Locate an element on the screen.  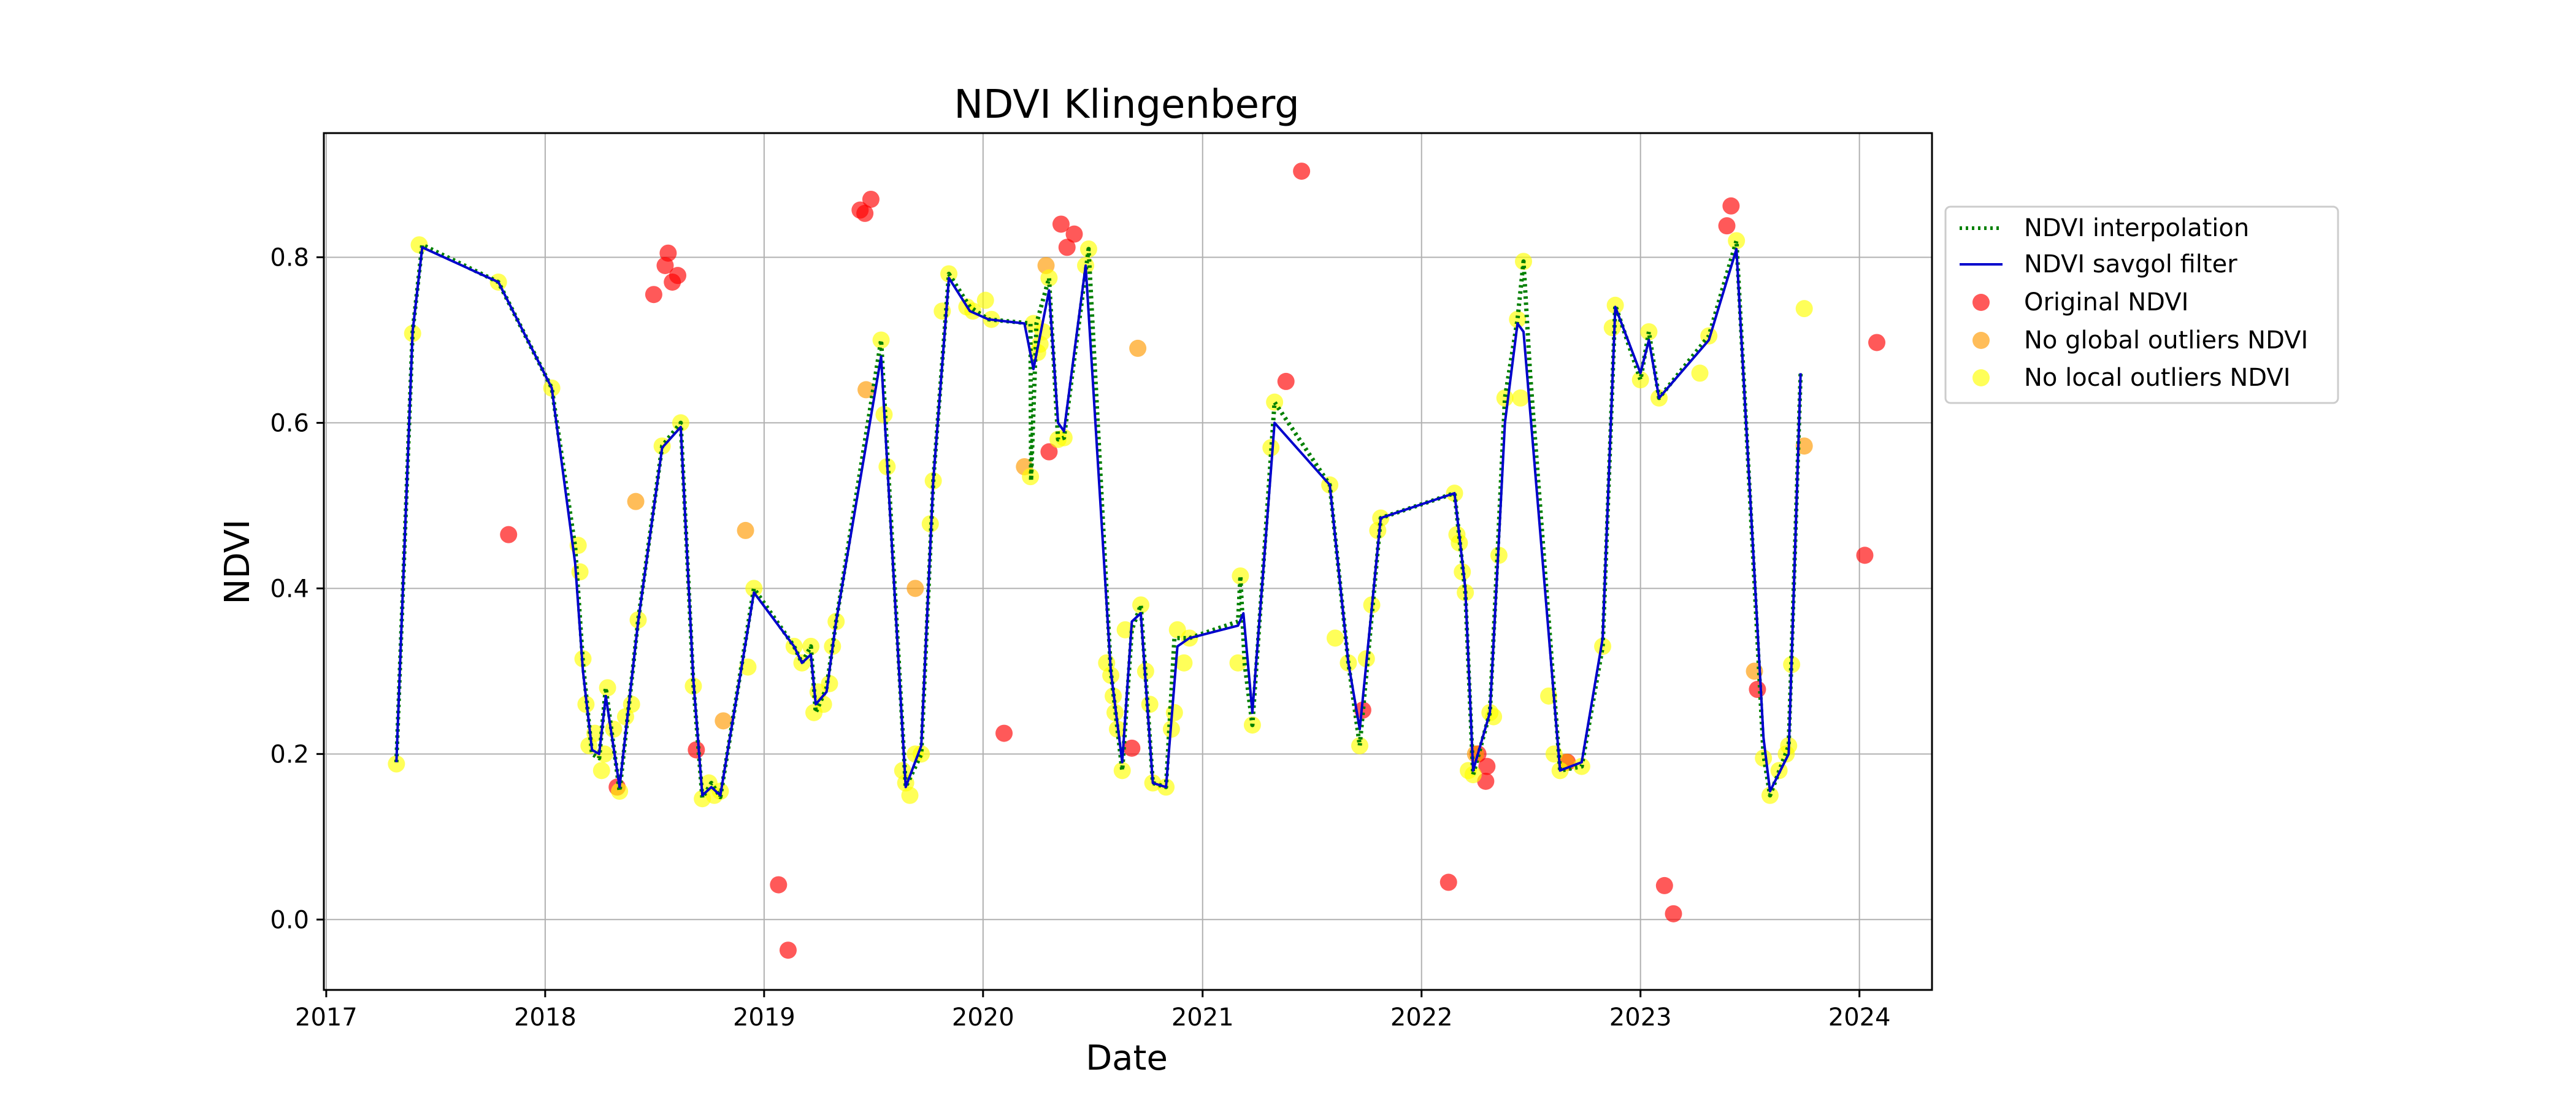
x-tick-label: 2020 is located at coordinates (983, 1017).